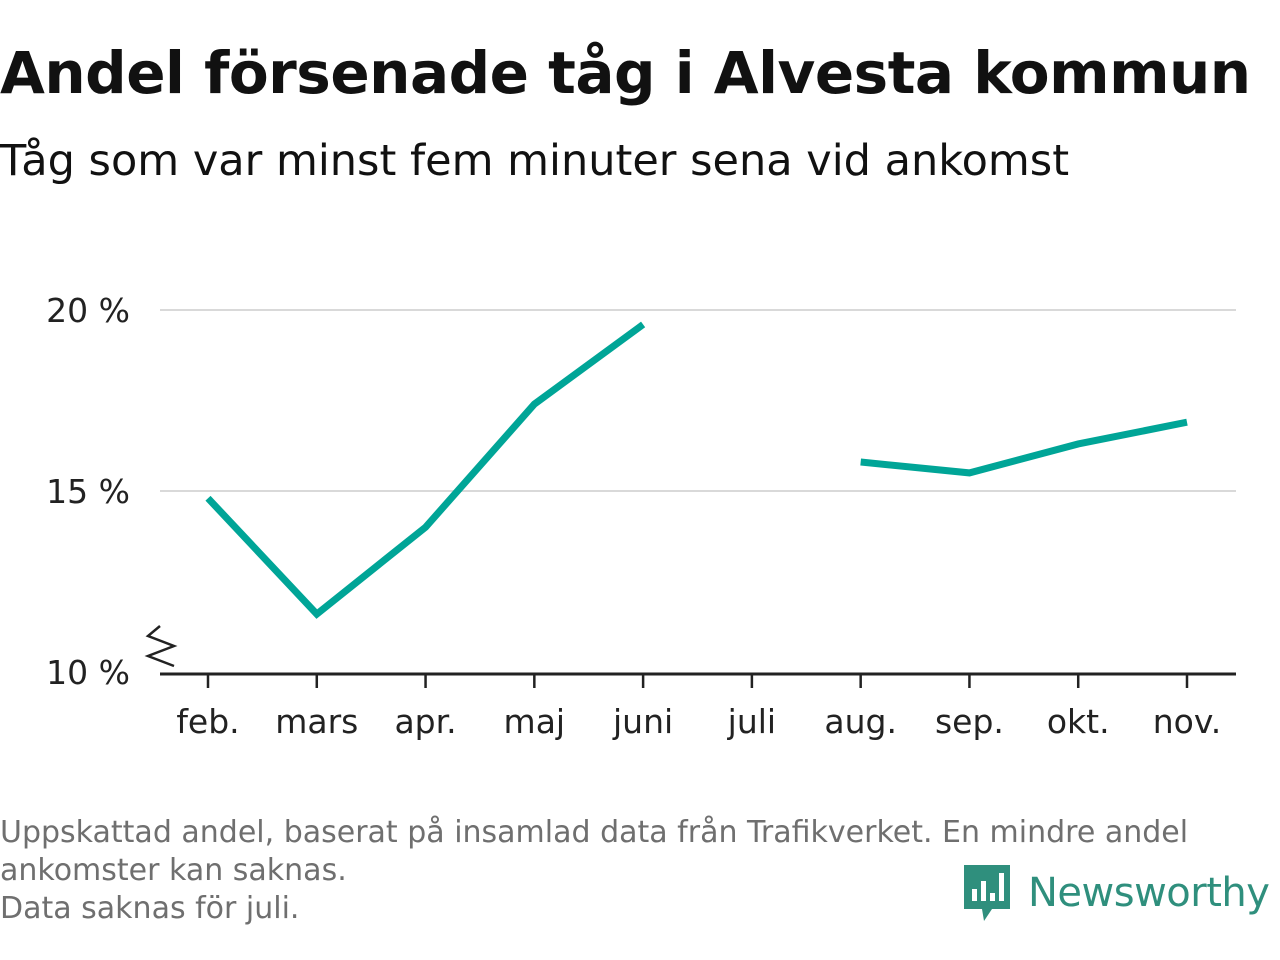  Describe the element at coordinates (1078, 721) in the screenshot. I see `x-tick-label: okt.` at that location.